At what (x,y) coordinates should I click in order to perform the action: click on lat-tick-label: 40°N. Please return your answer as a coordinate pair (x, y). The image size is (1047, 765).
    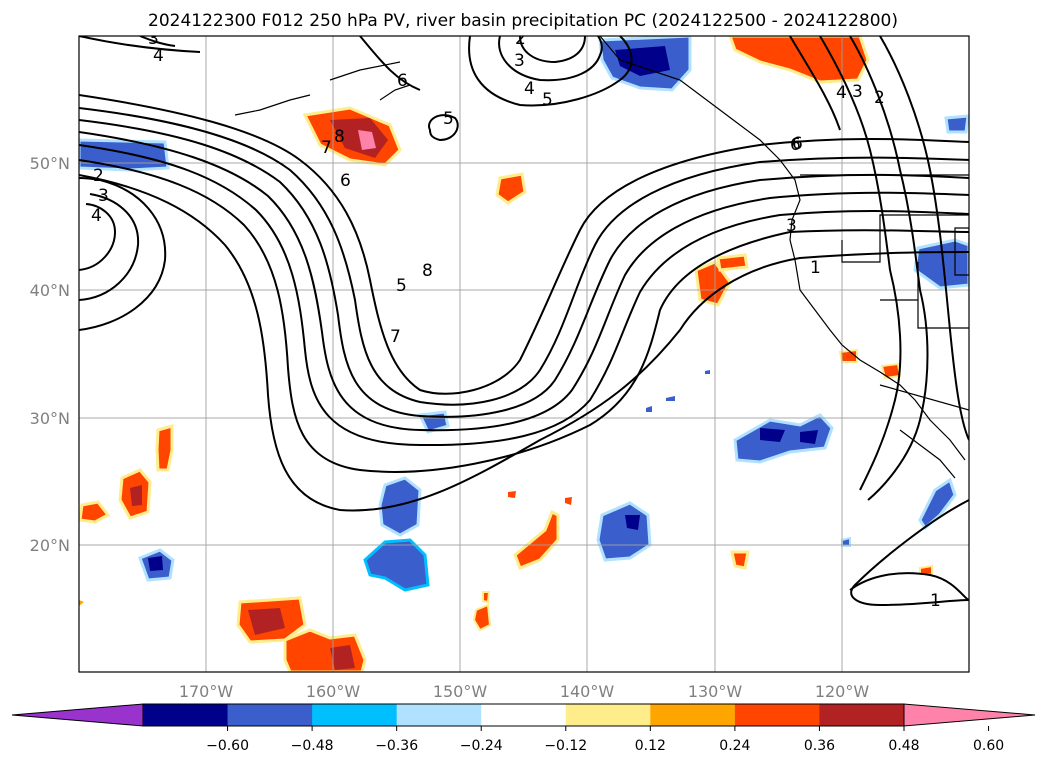
    Looking at the image, I should click on (50, 290).